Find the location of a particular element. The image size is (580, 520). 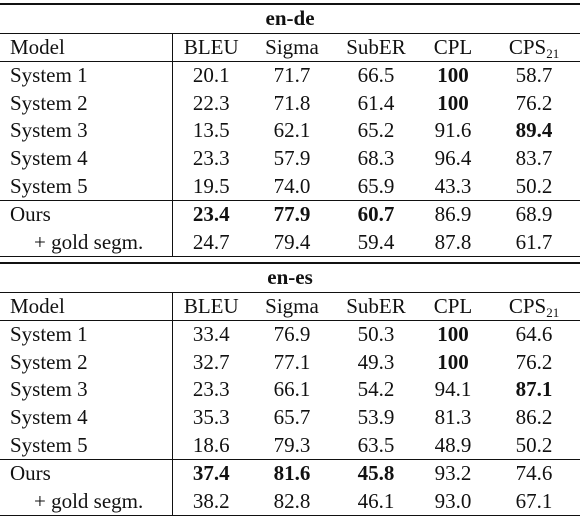

metric-cell: 64.6 is located at coordinates (534, 334).